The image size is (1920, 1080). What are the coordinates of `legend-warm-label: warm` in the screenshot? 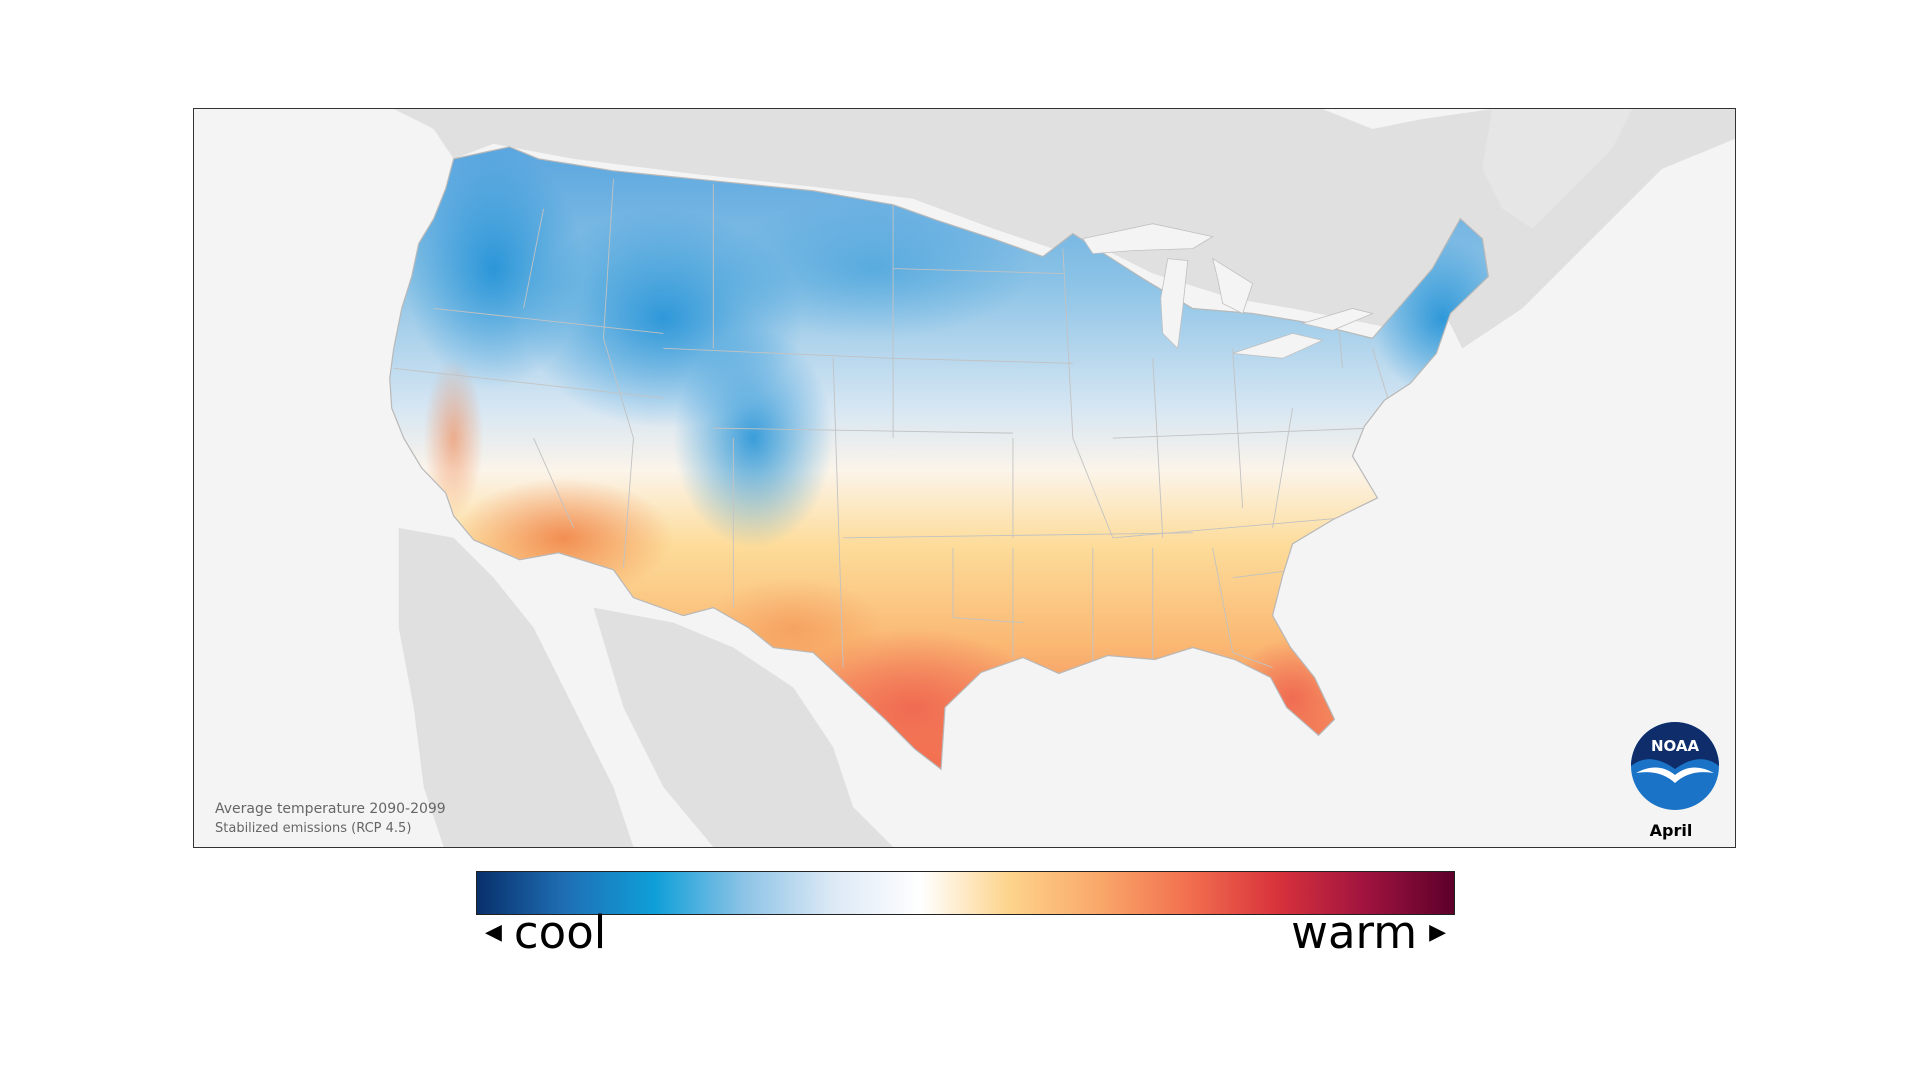 It's located at (1354, 932).